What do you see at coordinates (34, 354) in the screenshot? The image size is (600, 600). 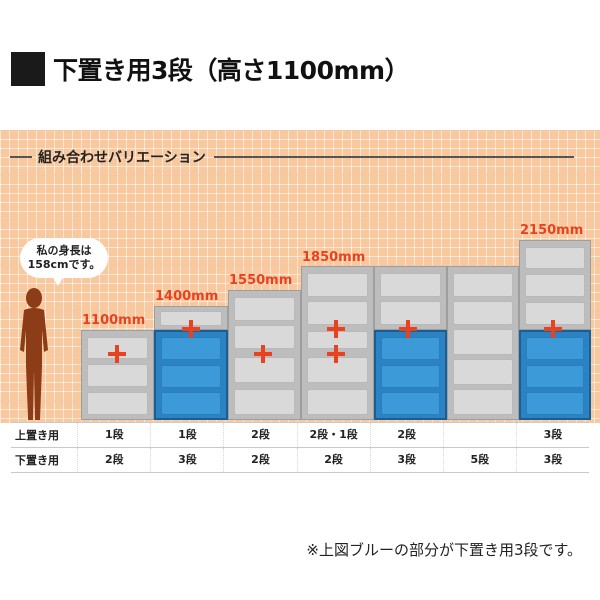 I see `person-silhouette-icon` at bounding box center [34, 354].